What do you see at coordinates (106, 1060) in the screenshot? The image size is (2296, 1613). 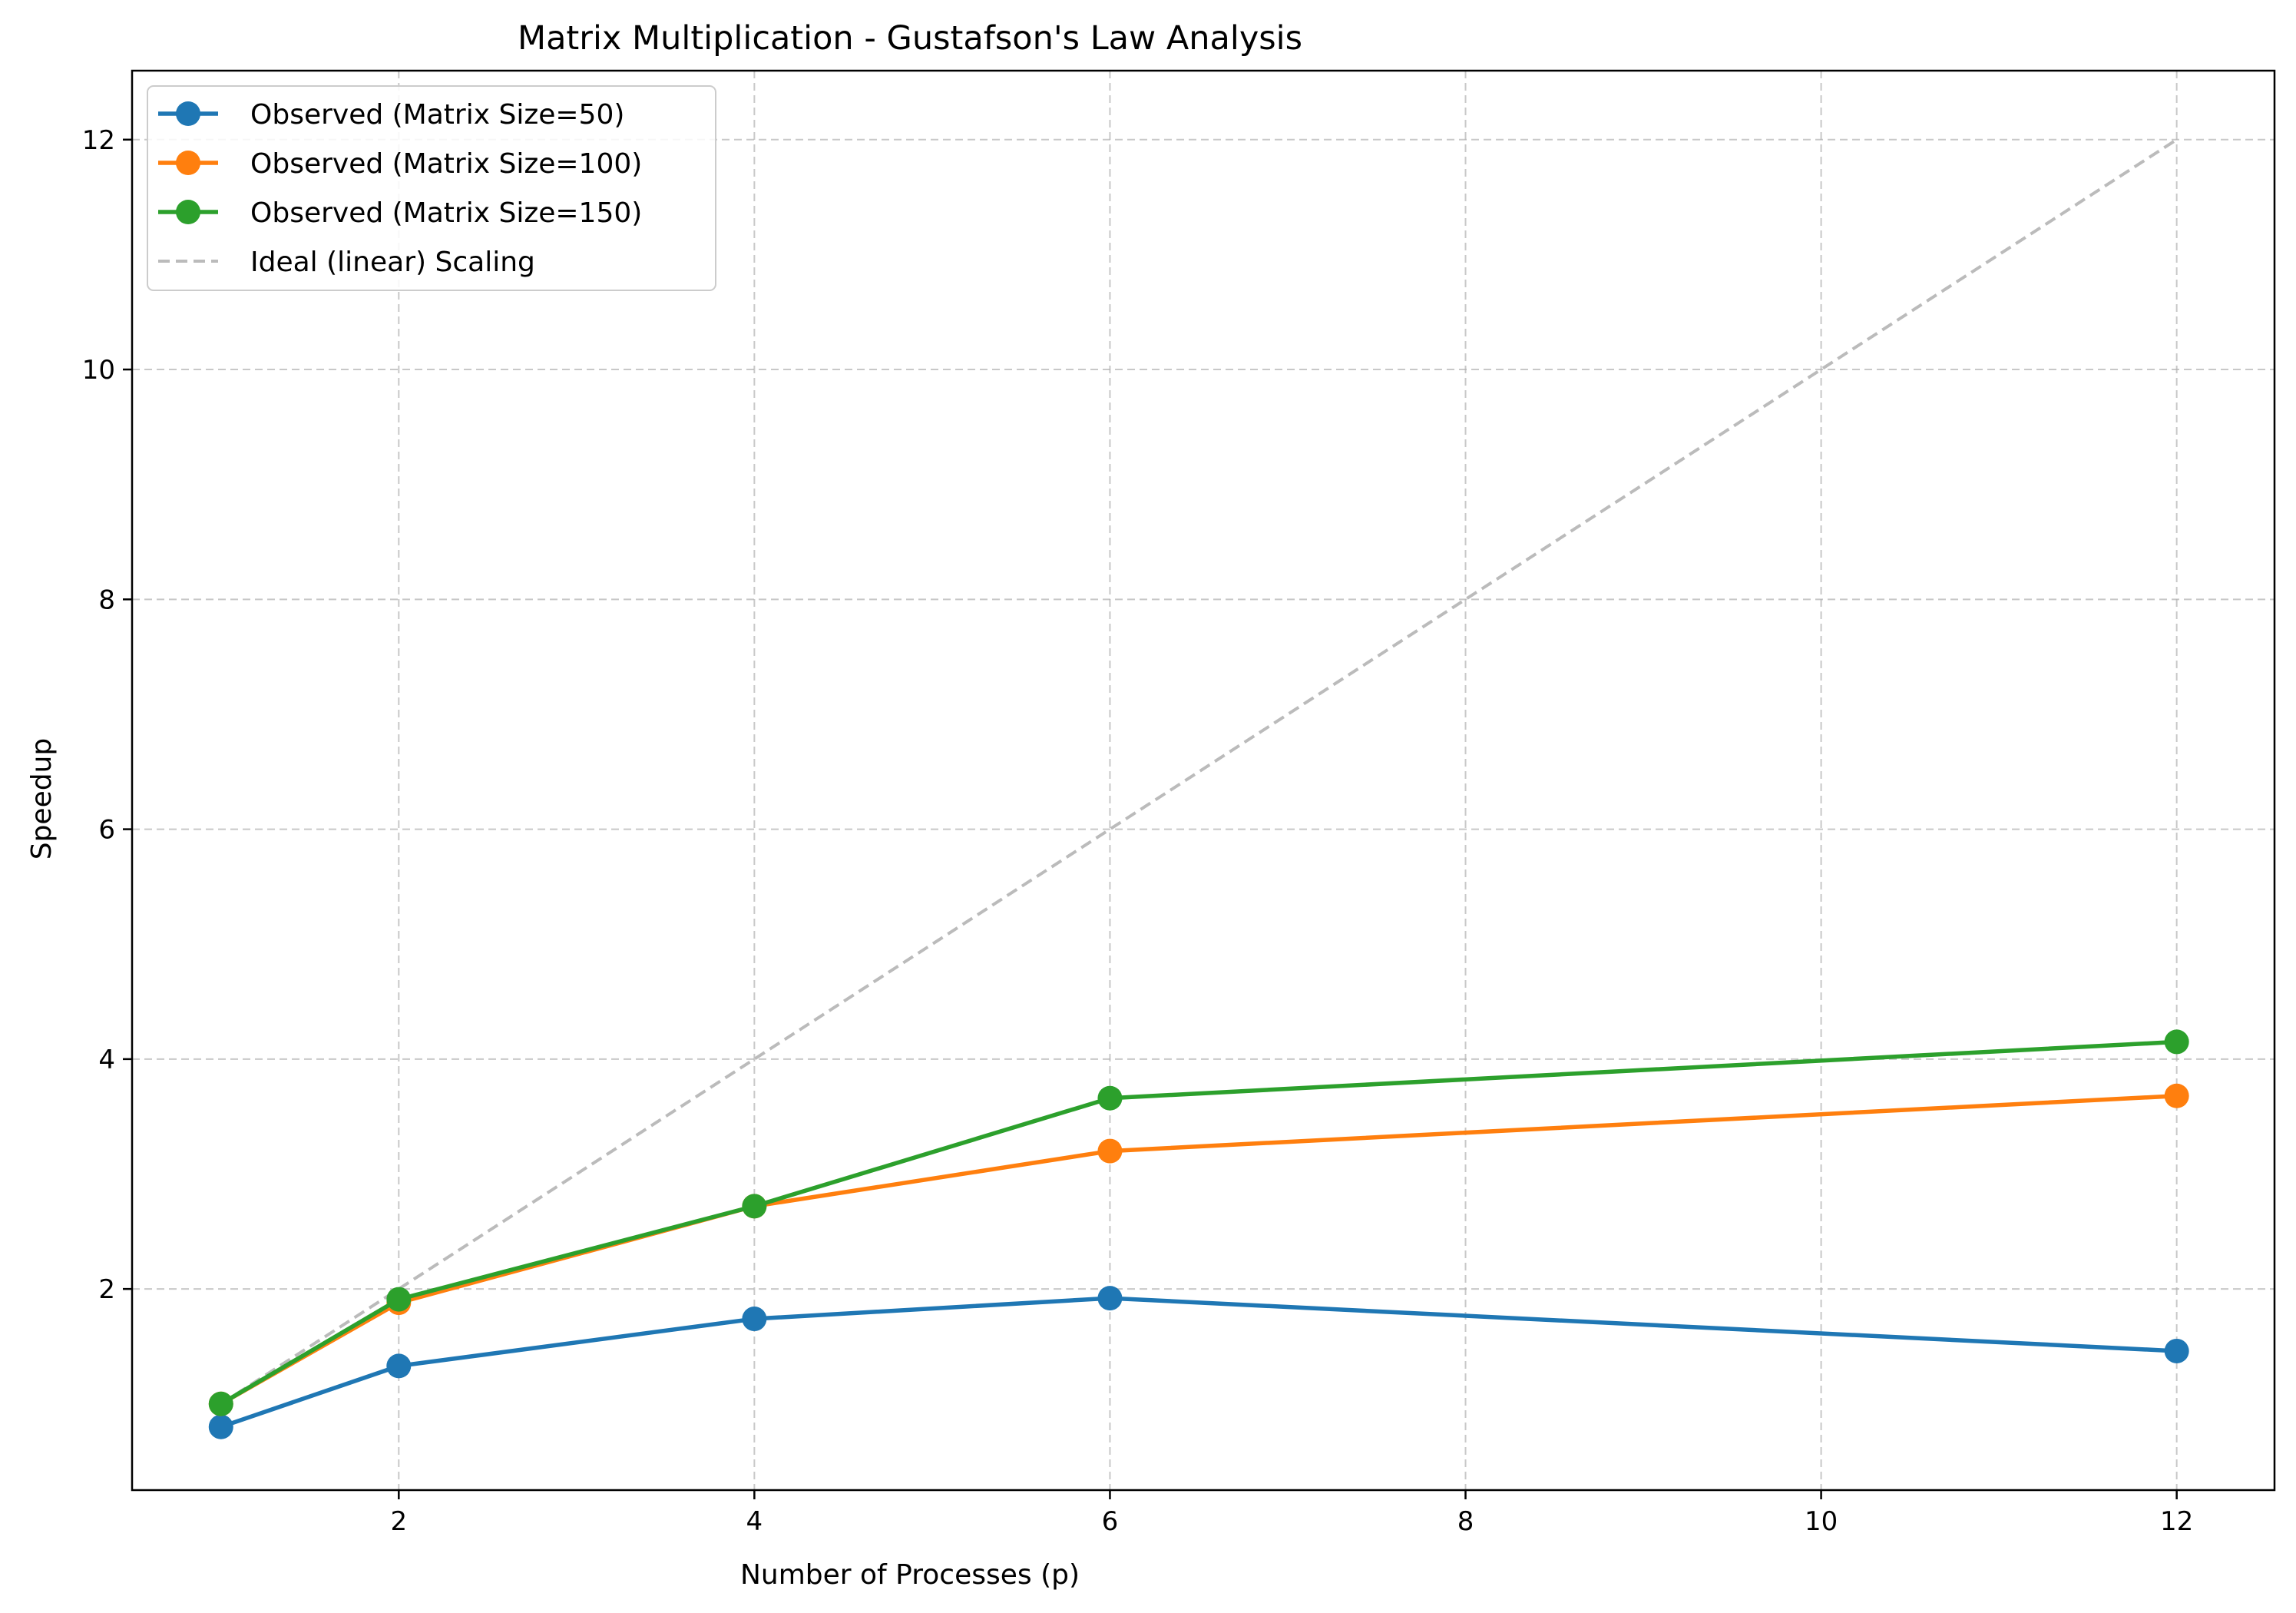 I see `y-tick-label: 4` at bounding box center [106, 1060].